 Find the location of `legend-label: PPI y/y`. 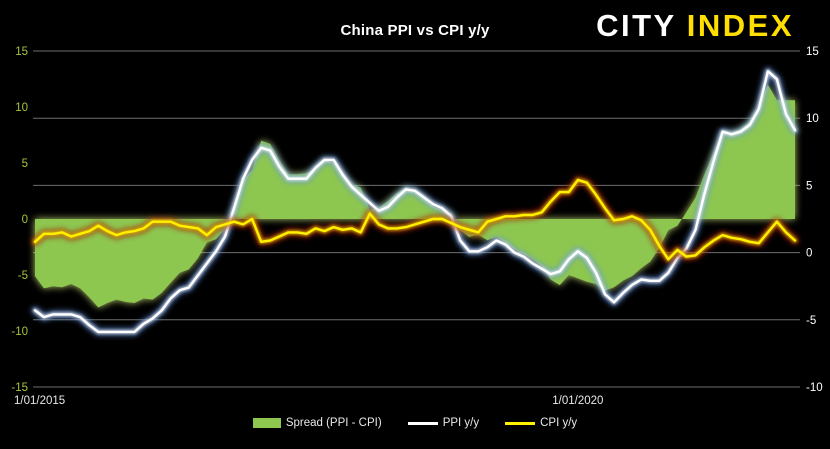

legend-label: PPI y/y is located at coordinates (461, 423).